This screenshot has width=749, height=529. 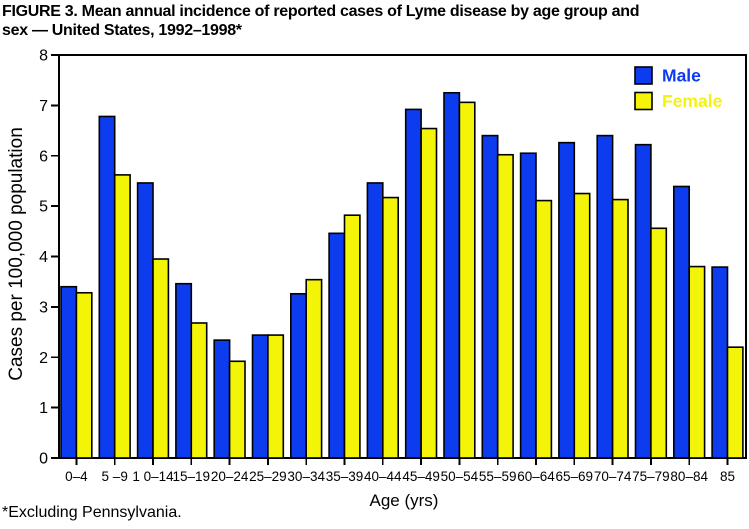 I want to click on legend-female-swatch, so click(x=643, y=101).